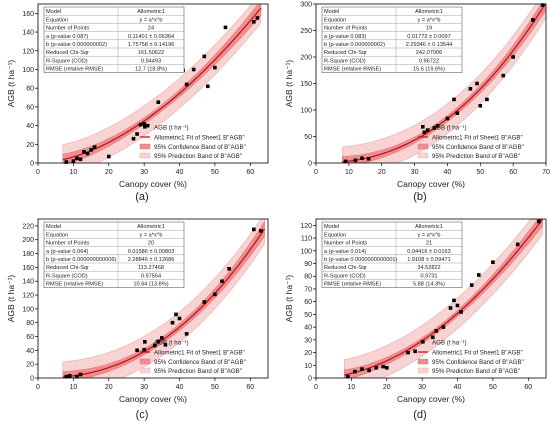 The height and width of the screenshot is (430, 550). What do you see at coordinates (546, 172) in the screenshot?
I see `x-tick-label: 70` at bounding box center [546, 172].